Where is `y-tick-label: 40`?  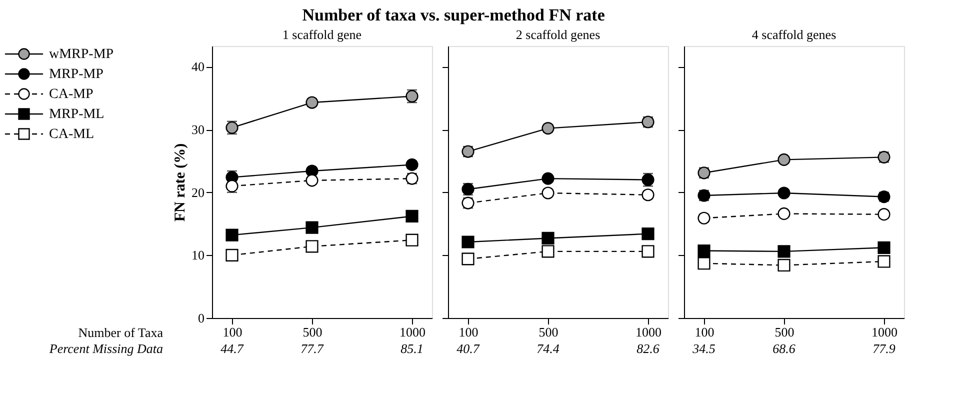 y-tick-label: 40 is located at coordinates (198, 66).